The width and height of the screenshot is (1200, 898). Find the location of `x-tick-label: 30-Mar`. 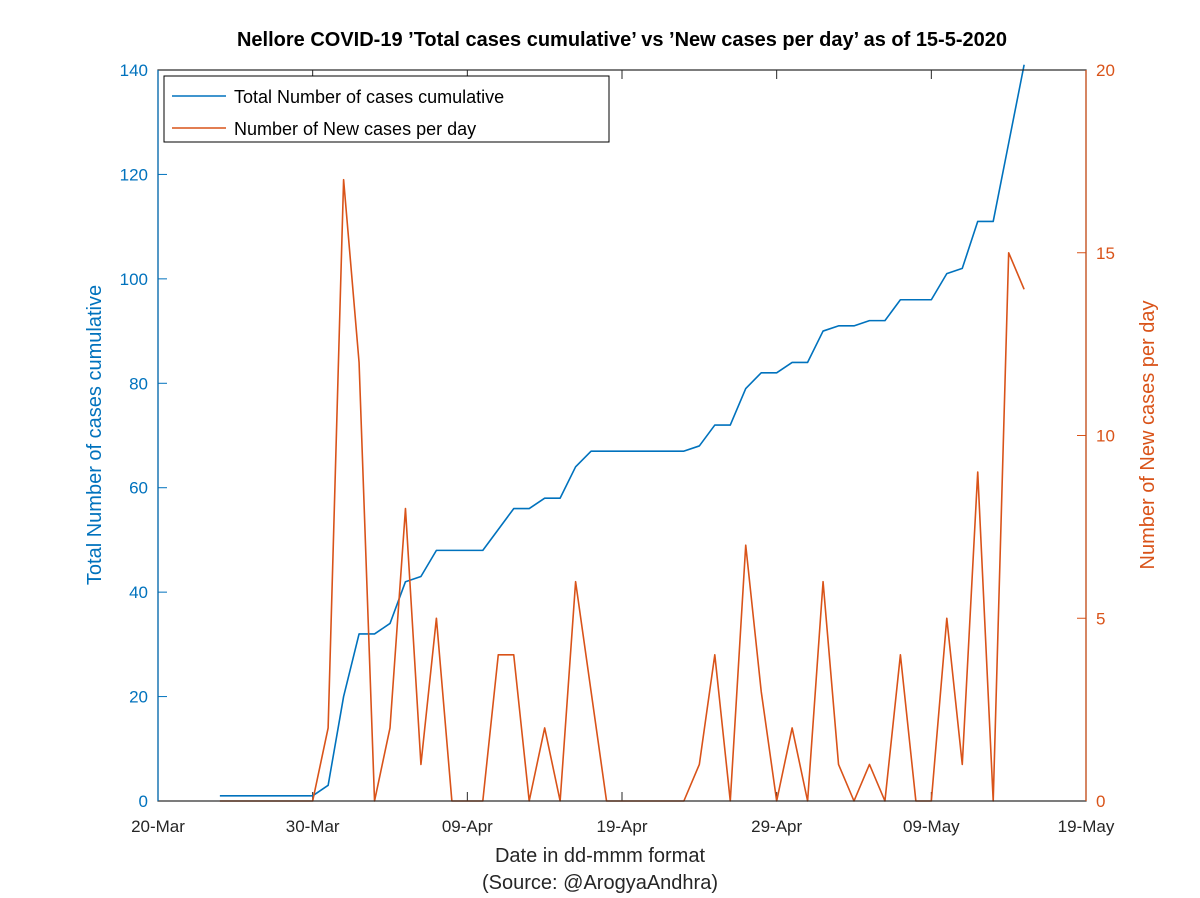

x-tick-label: 30-Mar is located at coordinates (313, 826).